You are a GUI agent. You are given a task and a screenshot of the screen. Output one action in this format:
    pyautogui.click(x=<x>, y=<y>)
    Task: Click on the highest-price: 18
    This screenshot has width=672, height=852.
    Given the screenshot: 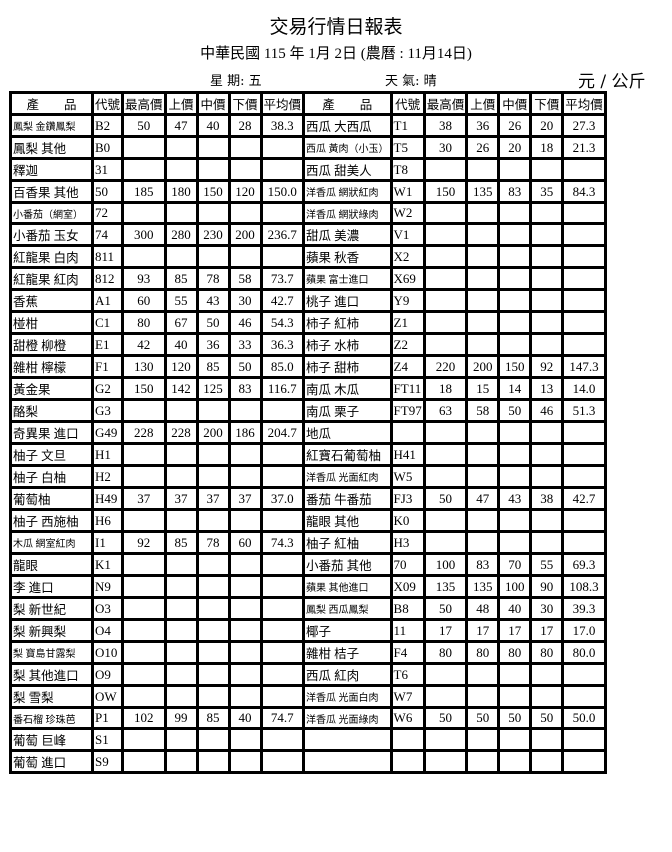 What is the action you would take?
    pyautogui.click(x=445, y=389)
    